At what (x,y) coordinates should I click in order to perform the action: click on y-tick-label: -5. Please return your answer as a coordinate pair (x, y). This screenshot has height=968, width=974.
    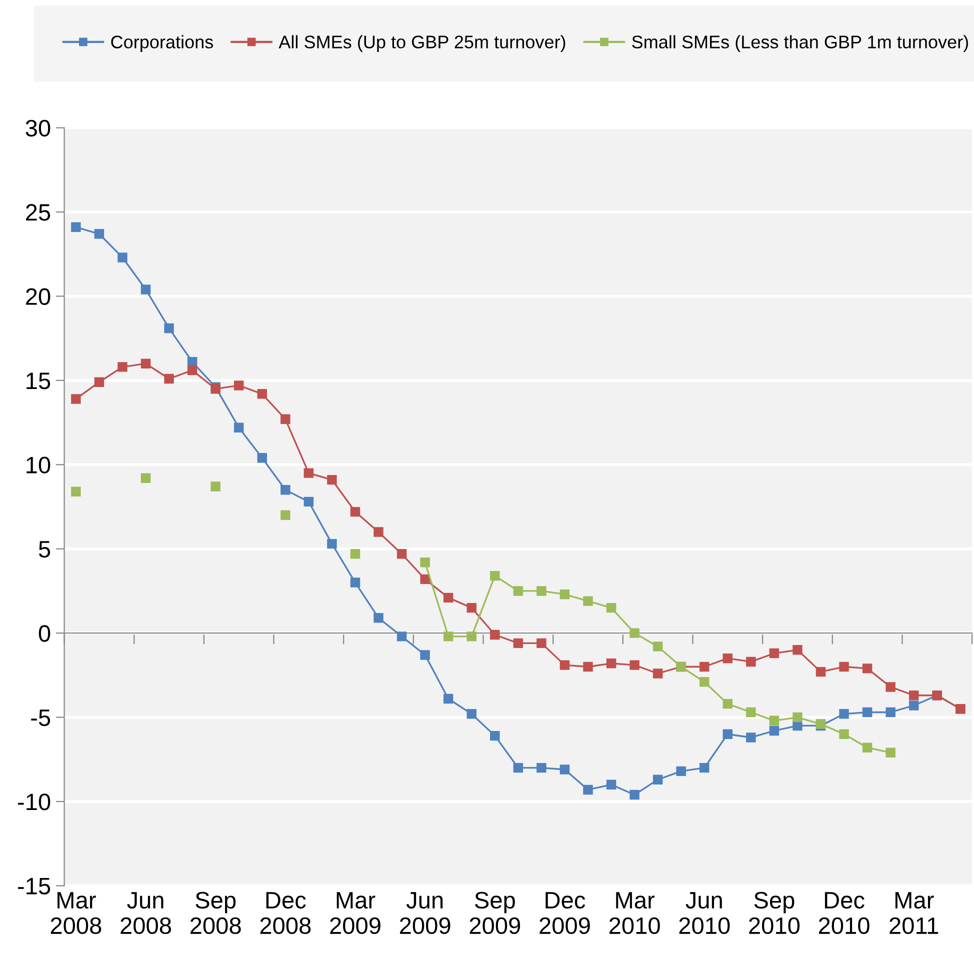
    Looking at the image, I should click on (40, 718).